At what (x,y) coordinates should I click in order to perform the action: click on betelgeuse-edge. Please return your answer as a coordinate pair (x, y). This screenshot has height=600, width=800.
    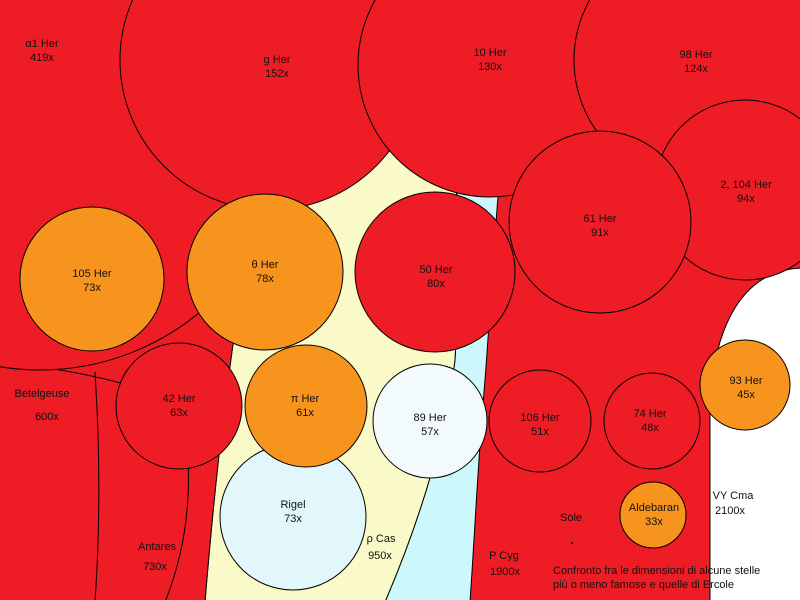
    Looking at the image, I should click on (97, 485).